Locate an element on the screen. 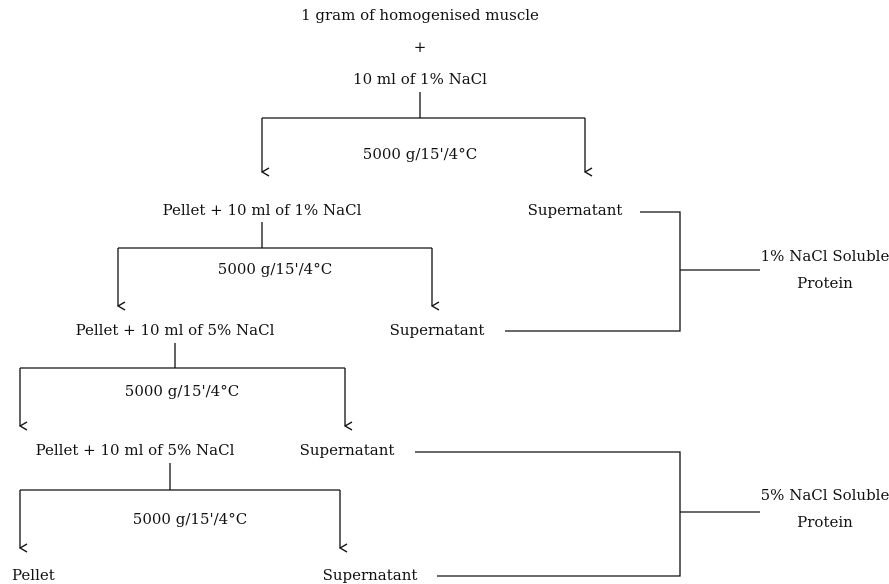 The height and width of the screenshot is (584, 889). solvent: 10 ml of 1% NaCl is located at coordinates (420, 79).